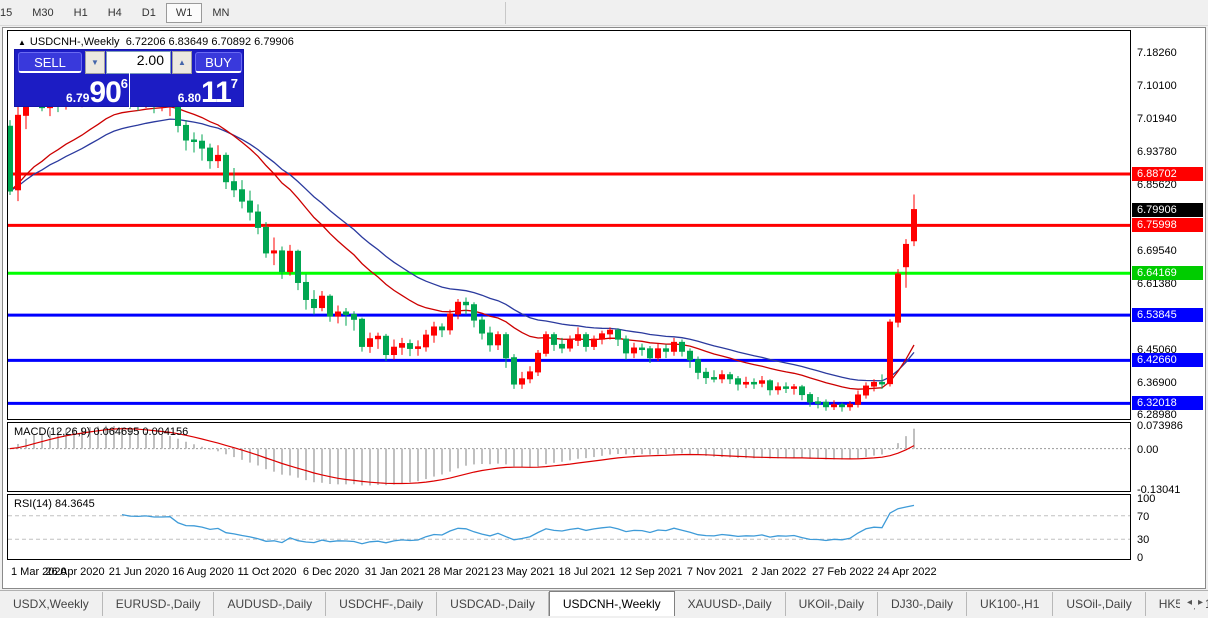 Image resolution: width=1208 pixels, height=618 pixels. What do you see at coordinates (124, 83) in the screenshot?
I see `bid-price-point: 6` at bounding box center [124, 83].